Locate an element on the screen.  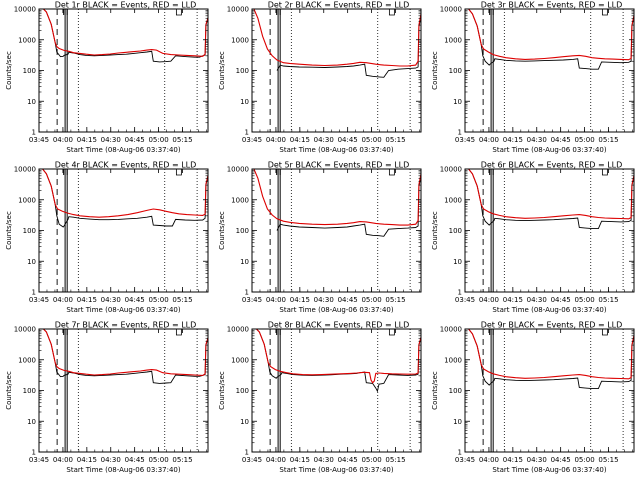
chart-title: Det 7r BLACK = Events, RED = LLD is located at coordinates (126, 325).